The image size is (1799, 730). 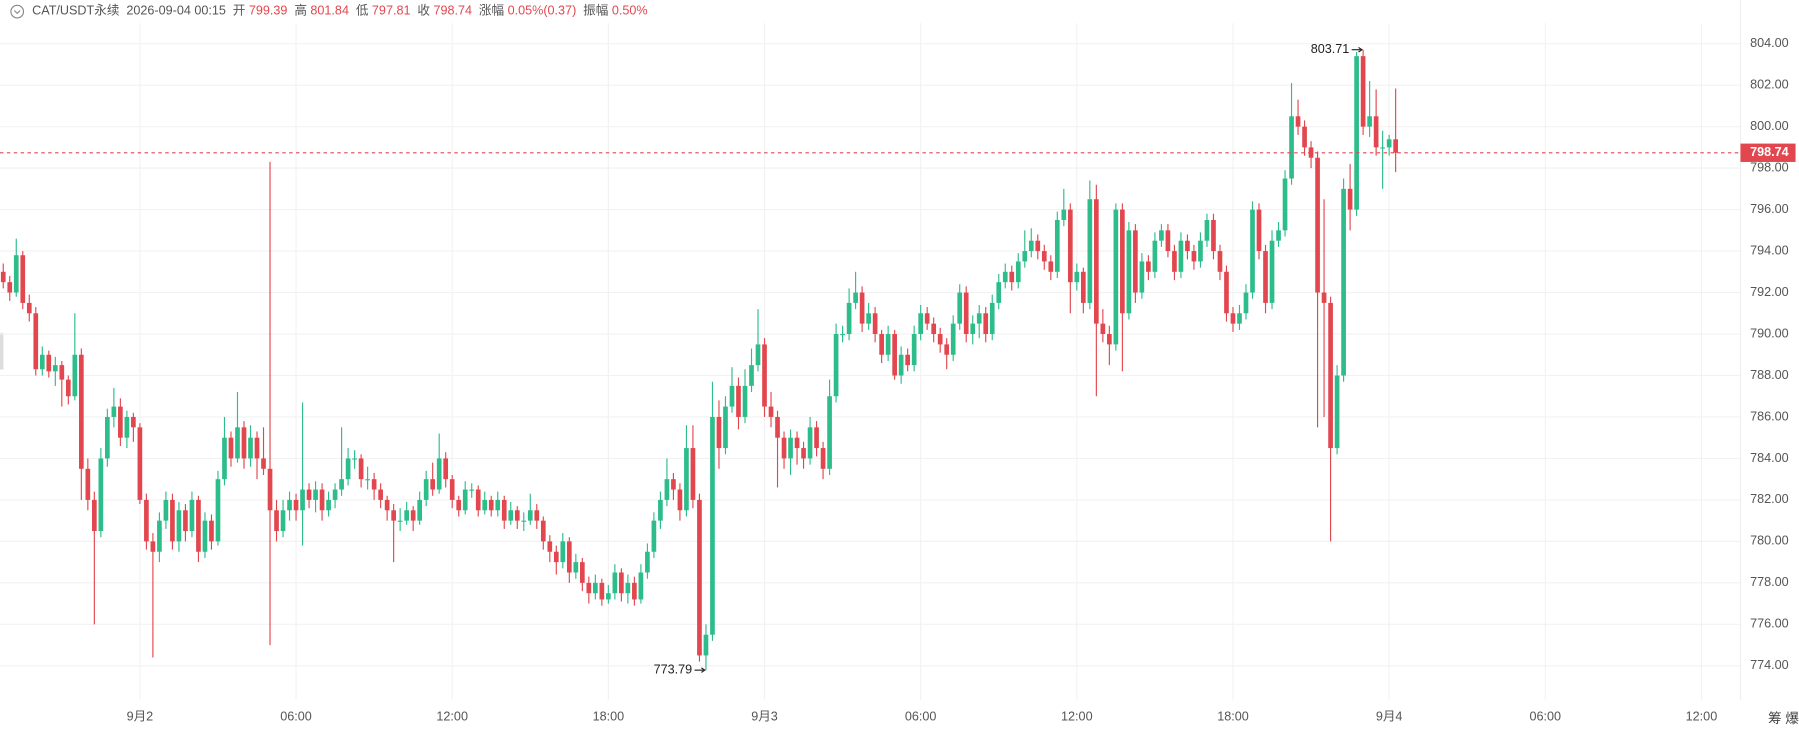 I want to click on y-tick-label: 776.00, so click(x=1769, y=624).